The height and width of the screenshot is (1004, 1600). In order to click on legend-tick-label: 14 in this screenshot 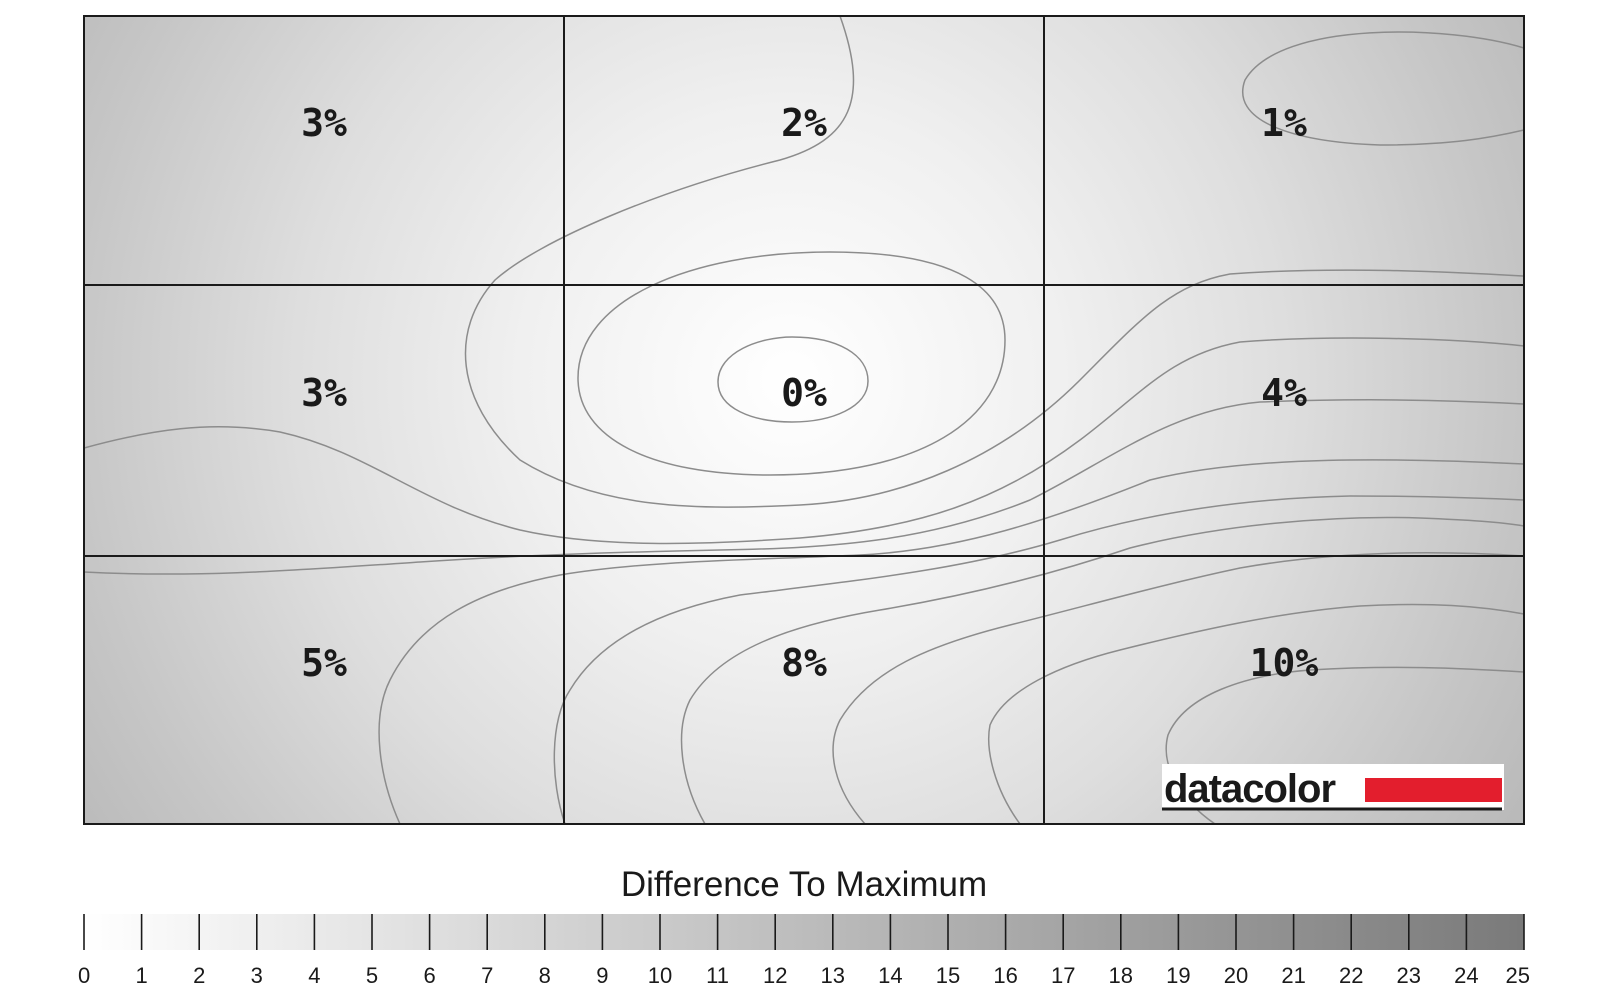, I will do `click(890, 975)`.